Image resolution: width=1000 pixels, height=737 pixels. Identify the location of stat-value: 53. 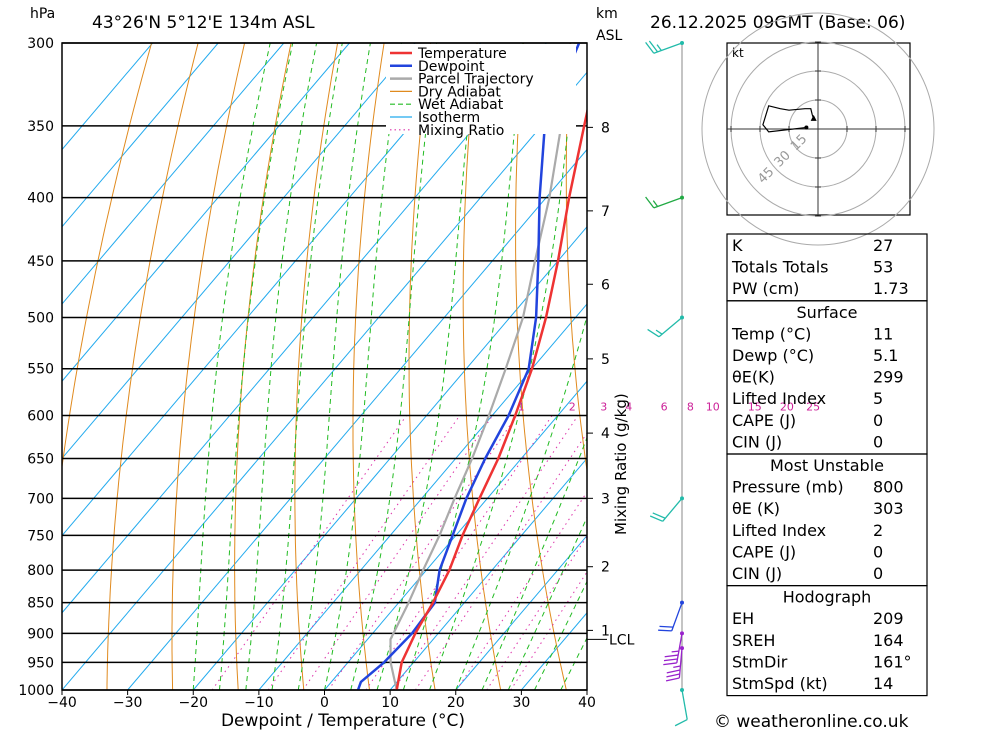
(883, 267).